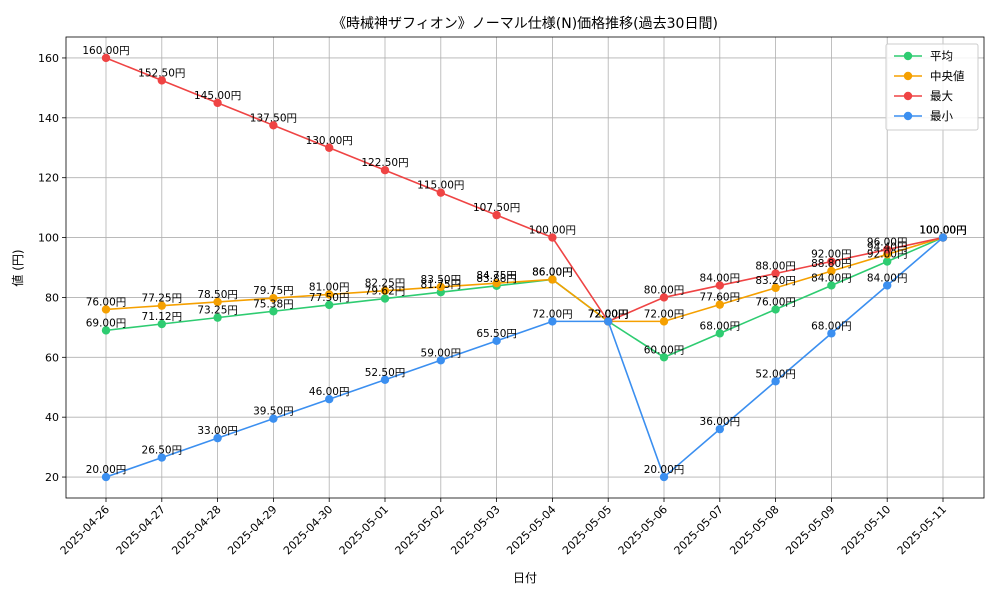 Image resolution: width=1000 pixels, height=600 pixels. Describe the element at coordinates (52, 357) in the screenshot. I see `y-tick-label: 60` at that location.